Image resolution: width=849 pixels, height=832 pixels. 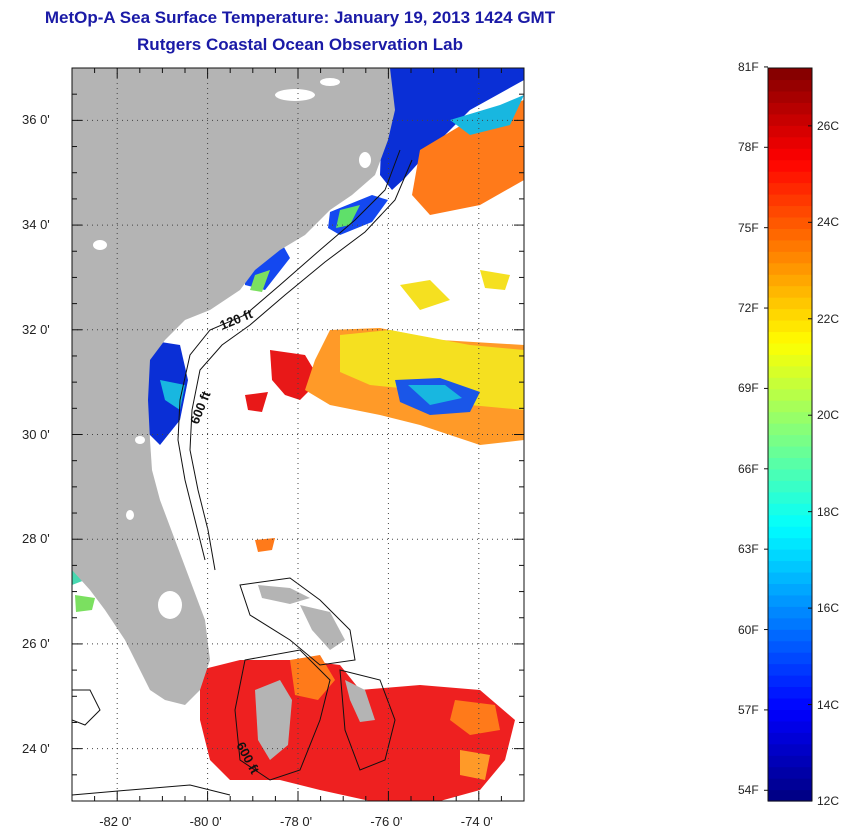 What do you see at coordinates (322, 627) in the screenshot?
I see `bahamas-abaco` at bounding box center [322, 627].